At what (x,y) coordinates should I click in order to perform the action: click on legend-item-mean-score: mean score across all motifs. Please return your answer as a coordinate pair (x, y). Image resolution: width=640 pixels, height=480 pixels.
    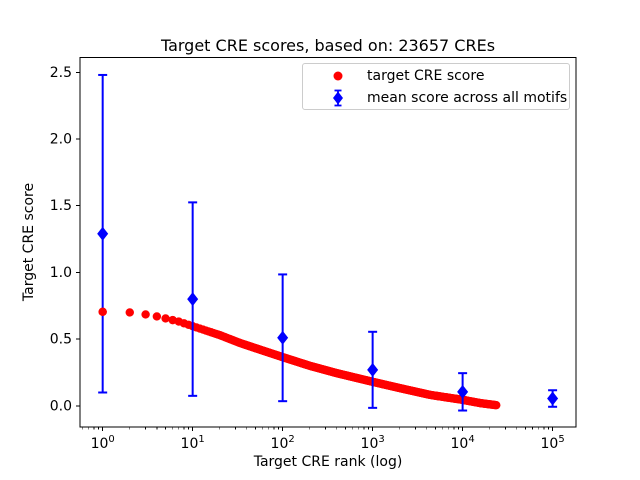
    Looking at the image, I should click on (436, 98).